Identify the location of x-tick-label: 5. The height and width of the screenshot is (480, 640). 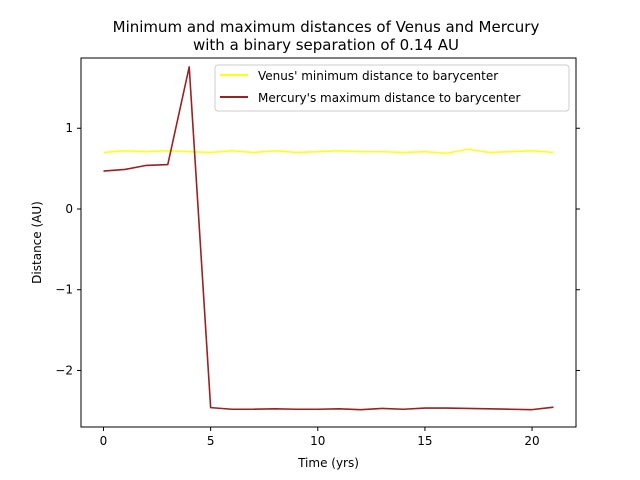
(211, 441).